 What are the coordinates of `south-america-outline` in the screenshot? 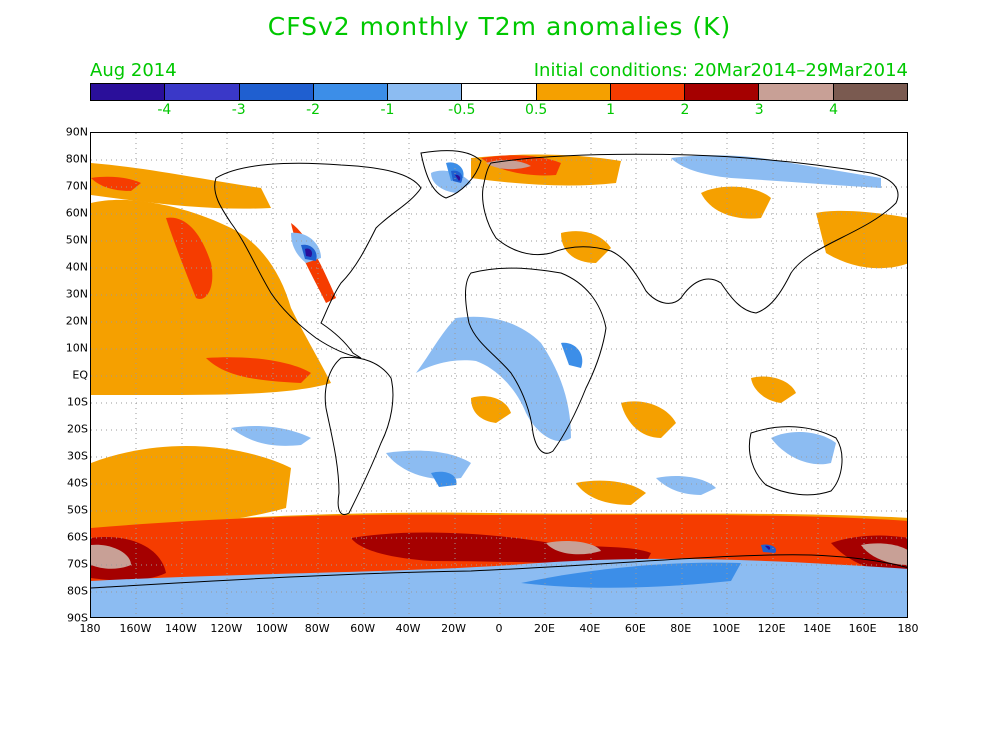 It's located at (359, 436).